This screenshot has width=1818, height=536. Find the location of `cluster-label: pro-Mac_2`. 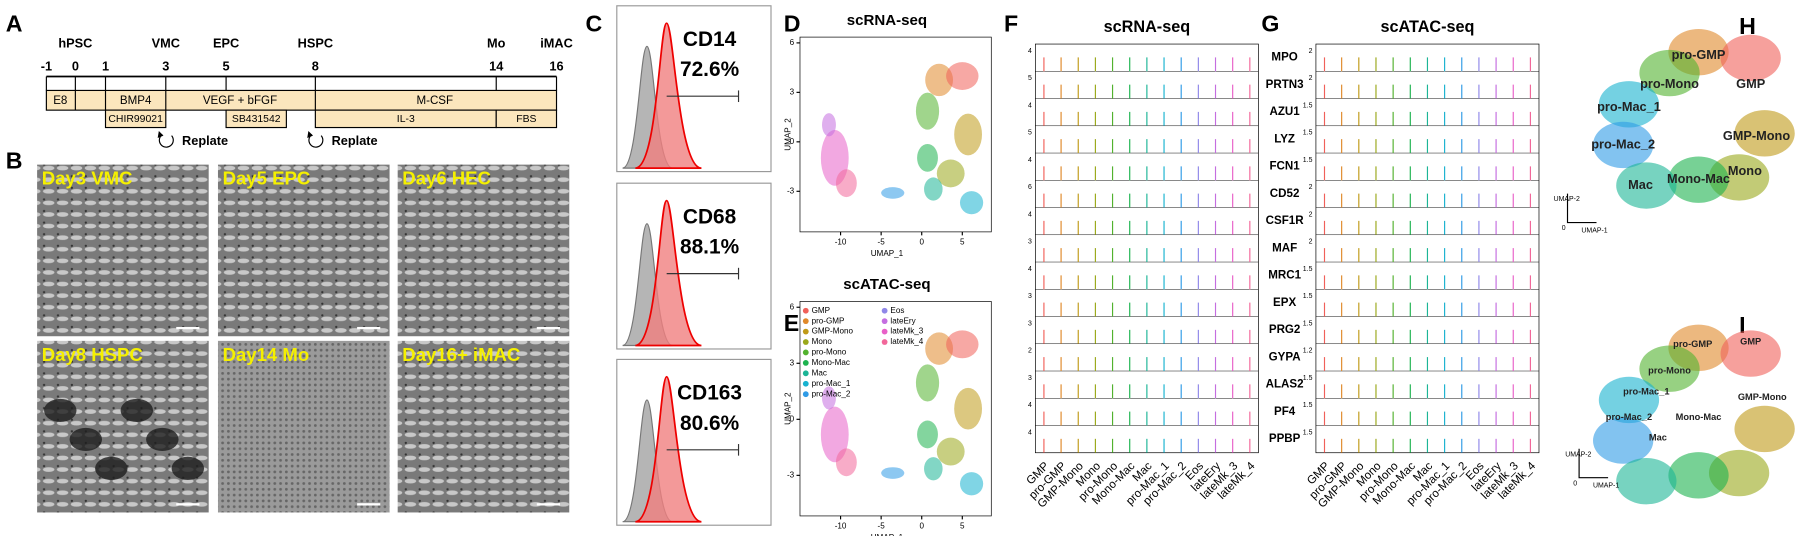

cluster-label: pro-Mac_2 is located at coordinates (1623, 143).